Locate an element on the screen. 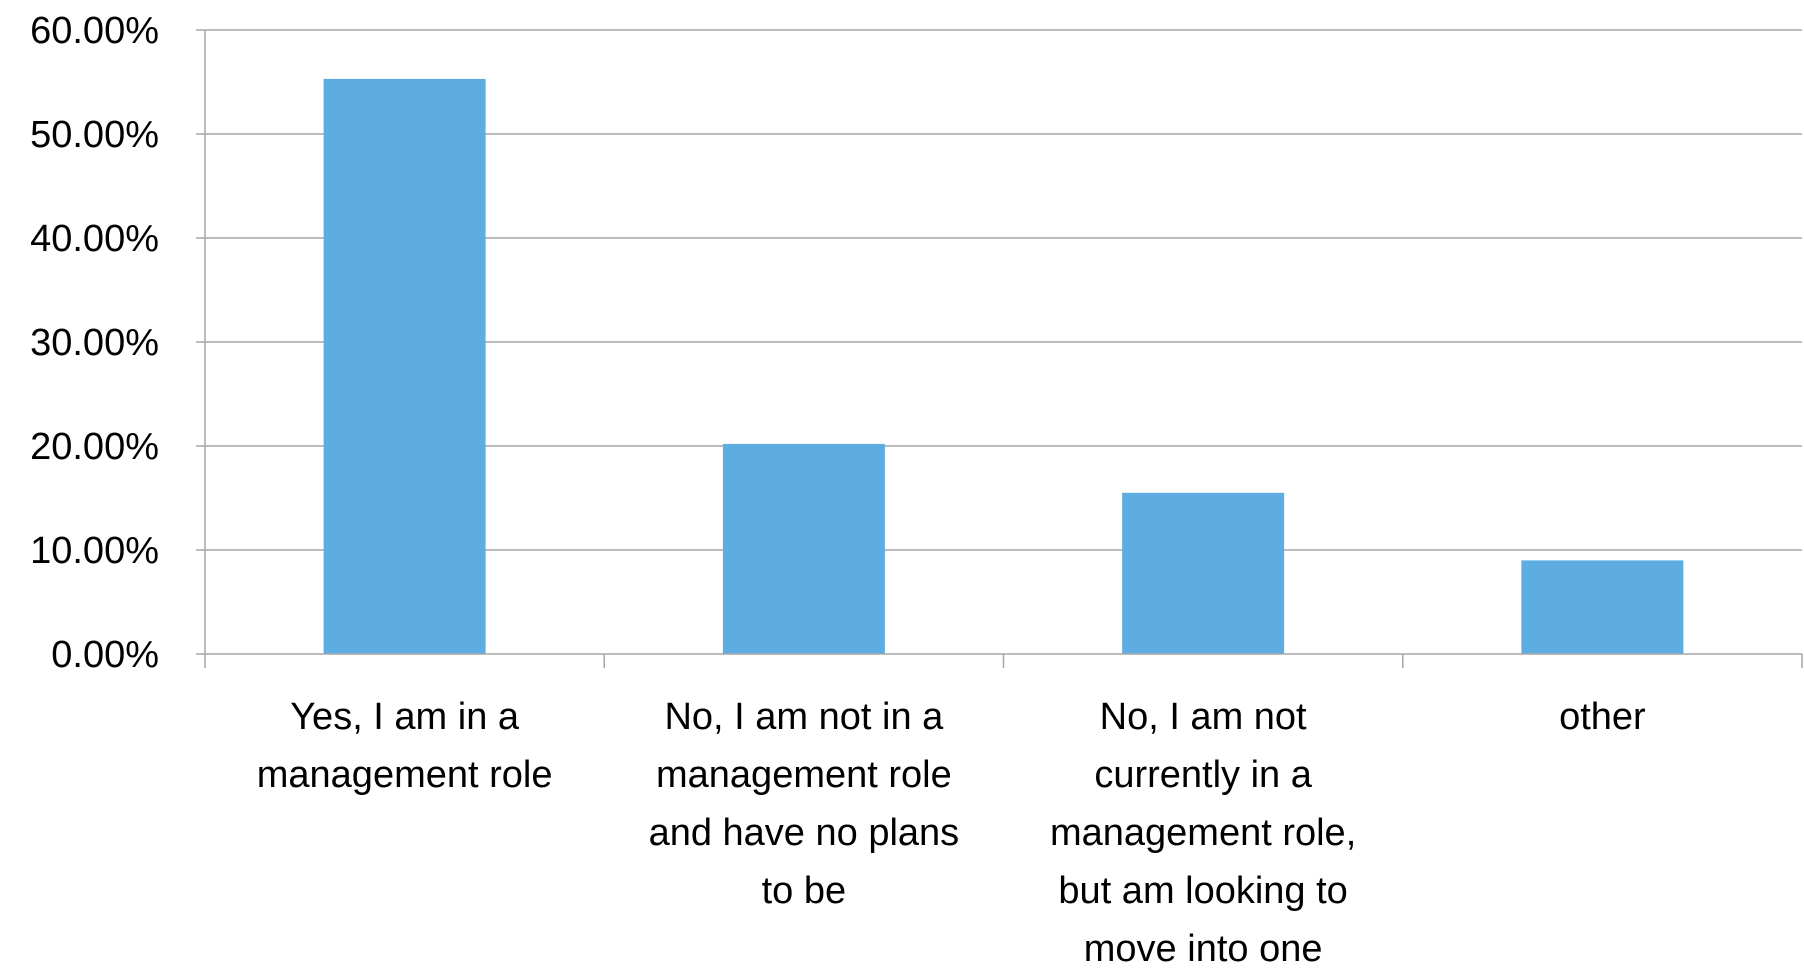 Image resolution: width=1804 pixels, height=969 pixels. x-tick-label-line: management role, is located at coordinates (1203, 833).